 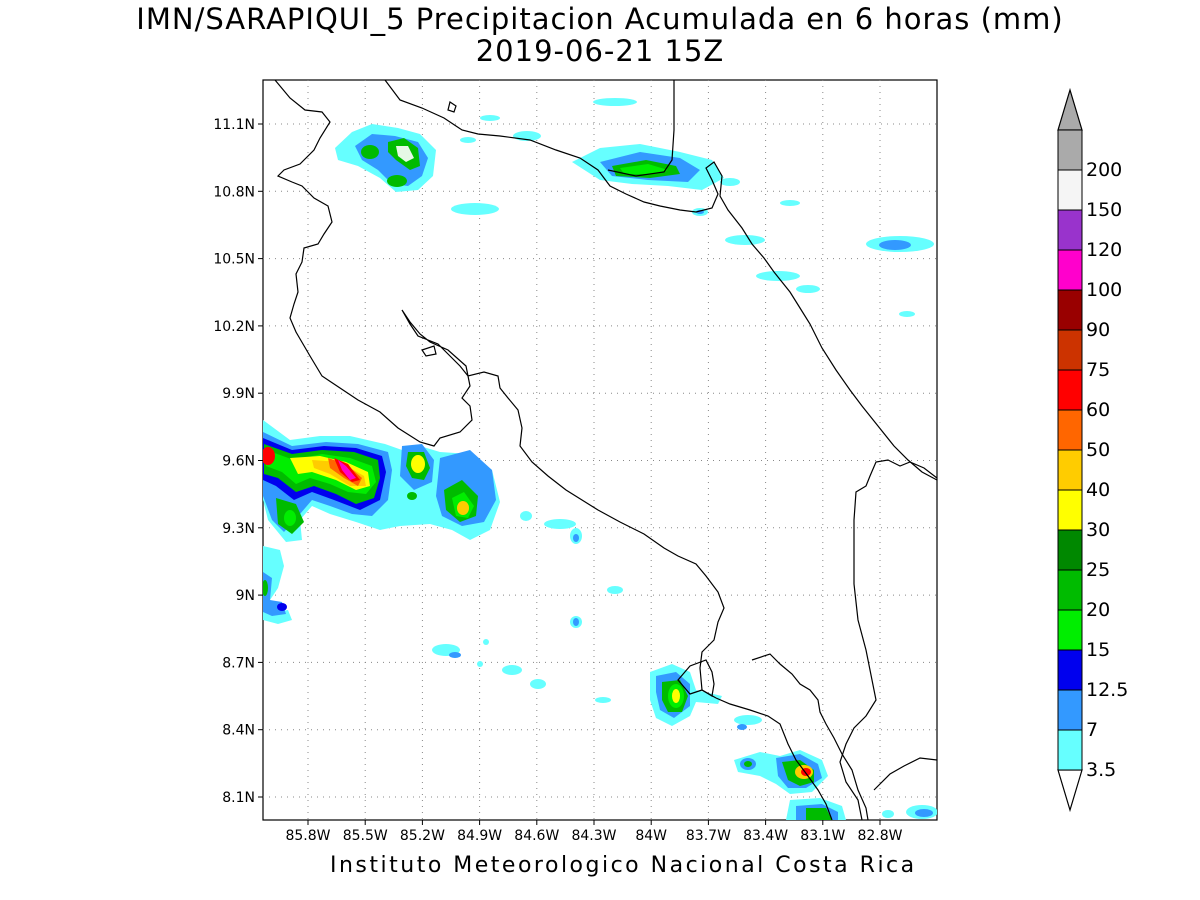 What do you see at coordinates (593, 836) in the screenshot?
I see `x-tick-label: 84.3W` at bounding box center [593, 836].